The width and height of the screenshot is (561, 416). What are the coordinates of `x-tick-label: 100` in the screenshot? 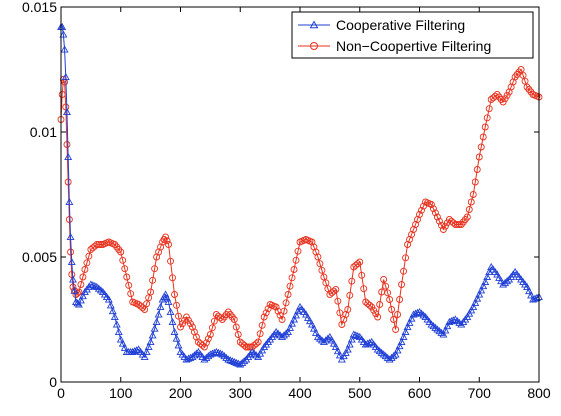 It's located at (121, 393).